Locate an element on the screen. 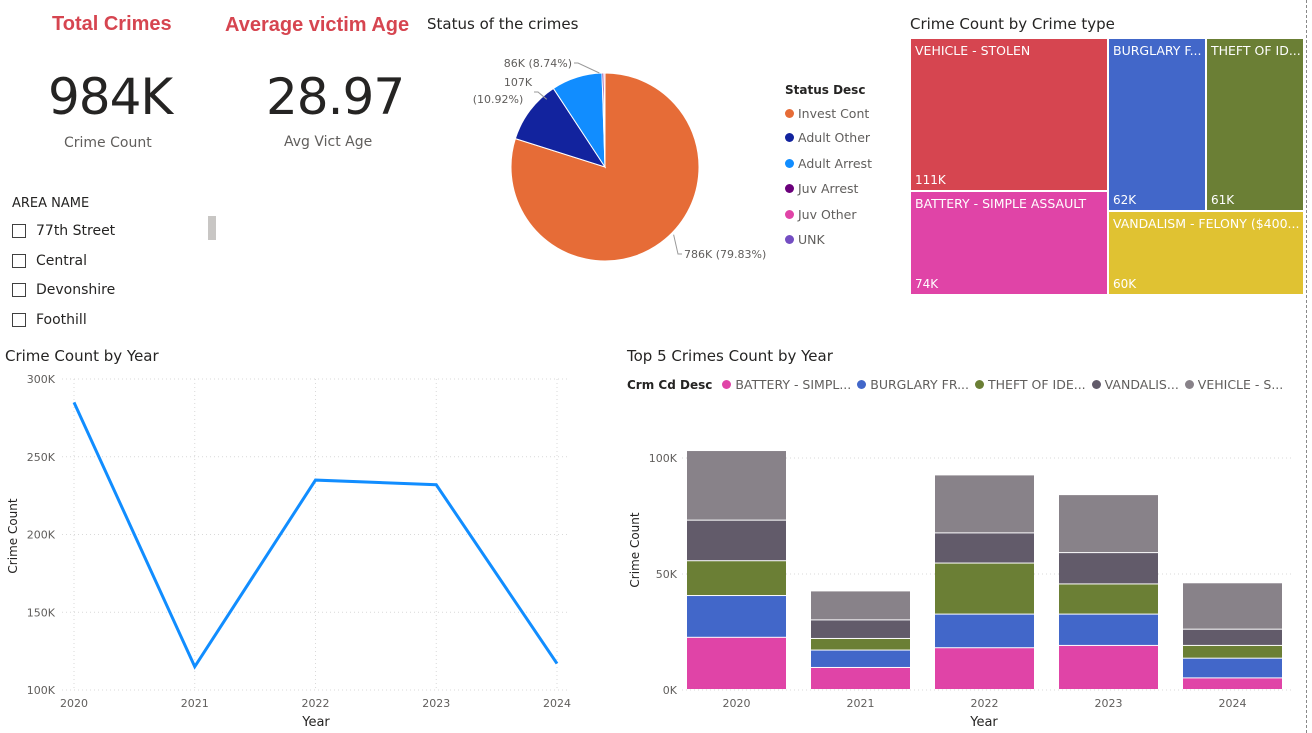 The width and height of the screenshot is (1312, 733). pie-data-label: 107K is located at coordinates (518, 82).